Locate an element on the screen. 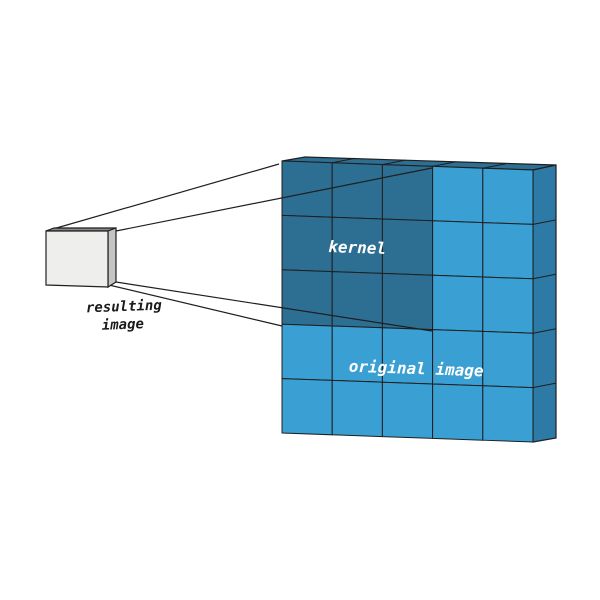  projection-line-top-back is located at coordinates (162, 197).